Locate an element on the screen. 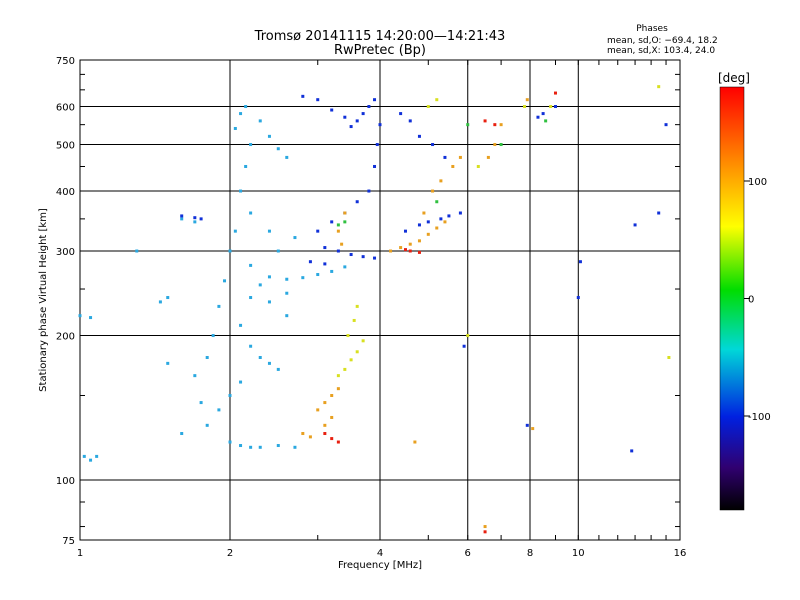 The width and height of the screenshot is (800, 600). y-tick-label: 750 is located at coordinates (65, 61).